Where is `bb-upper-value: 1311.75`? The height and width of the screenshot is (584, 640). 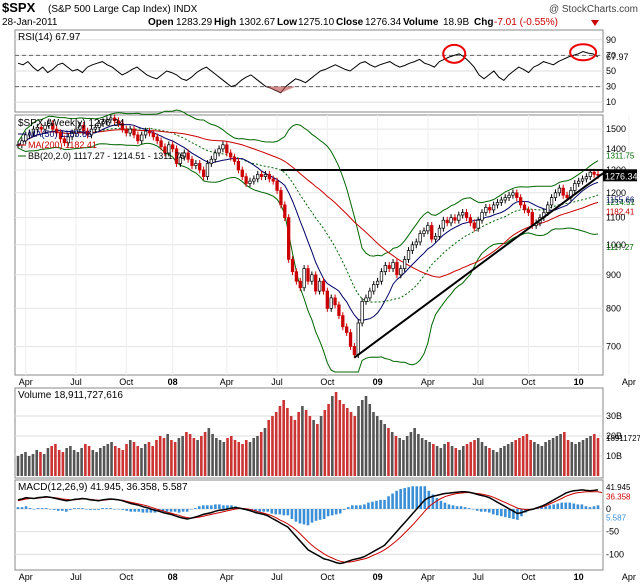 bb-upper-value: 1311.75 is located at coordinates (620, 156).